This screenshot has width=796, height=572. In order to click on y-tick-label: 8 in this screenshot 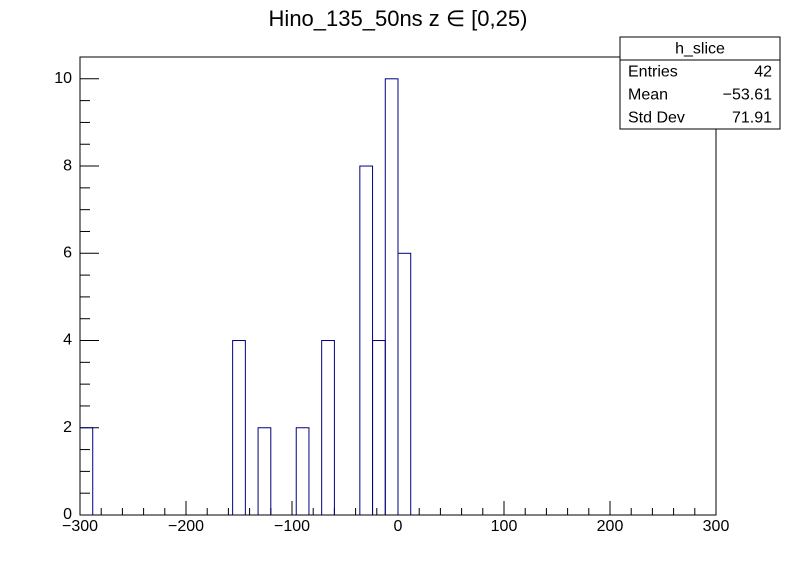, I will do `click(67, 165)`.